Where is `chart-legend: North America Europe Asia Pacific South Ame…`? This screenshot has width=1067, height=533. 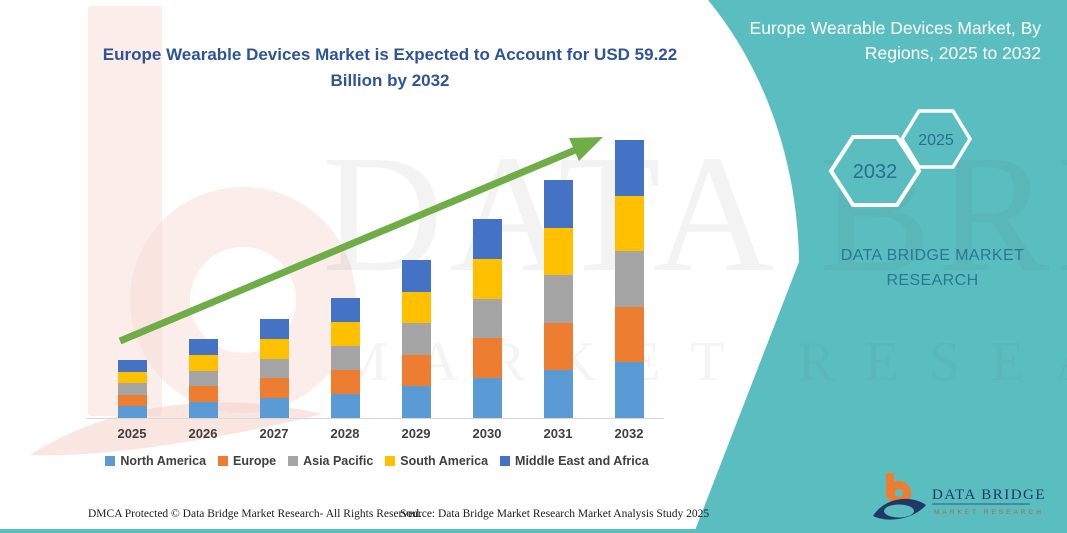 chart-legend: North America Europe Asia Pacific South Ame… is located at coordinates (377, 461).